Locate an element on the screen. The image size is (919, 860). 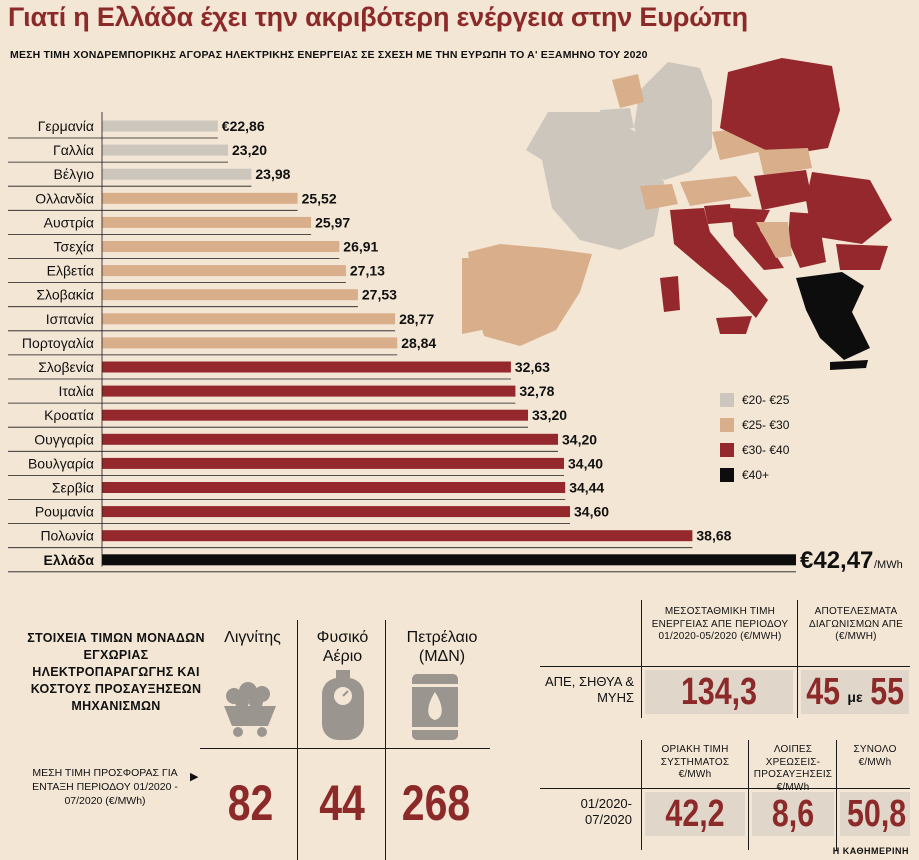
category-label: Γερμανία is located at coordinates (66, 126).